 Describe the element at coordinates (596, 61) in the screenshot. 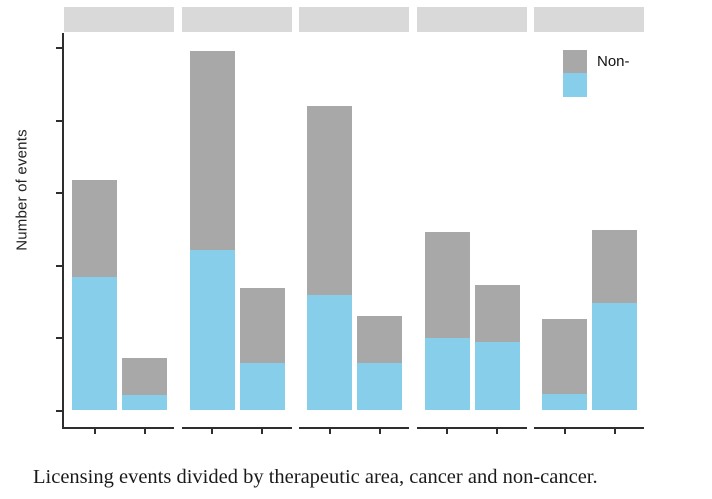

I see `legend-item: Non-` at that location.